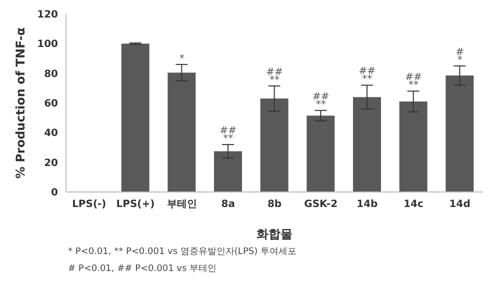 The width and height of the screenshot is (501, 297). What do you see at coordinates (274, 204) in the screenshot?
I see `x-tick-label: 8b` at bounding box center [274, 204].